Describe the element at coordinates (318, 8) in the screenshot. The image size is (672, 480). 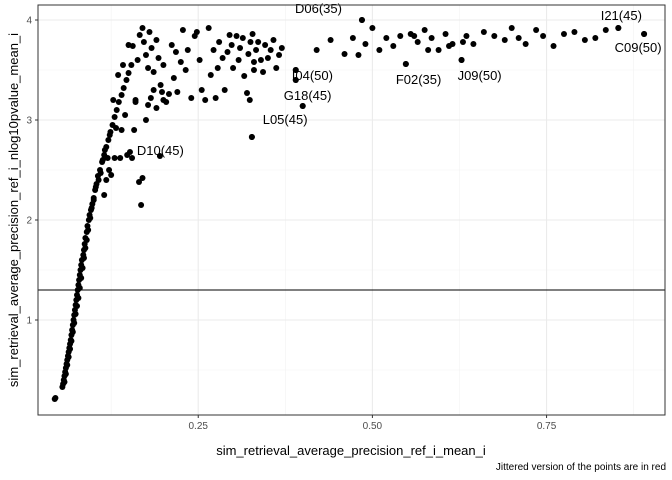
I see `point-label: D06(35)` at that location.